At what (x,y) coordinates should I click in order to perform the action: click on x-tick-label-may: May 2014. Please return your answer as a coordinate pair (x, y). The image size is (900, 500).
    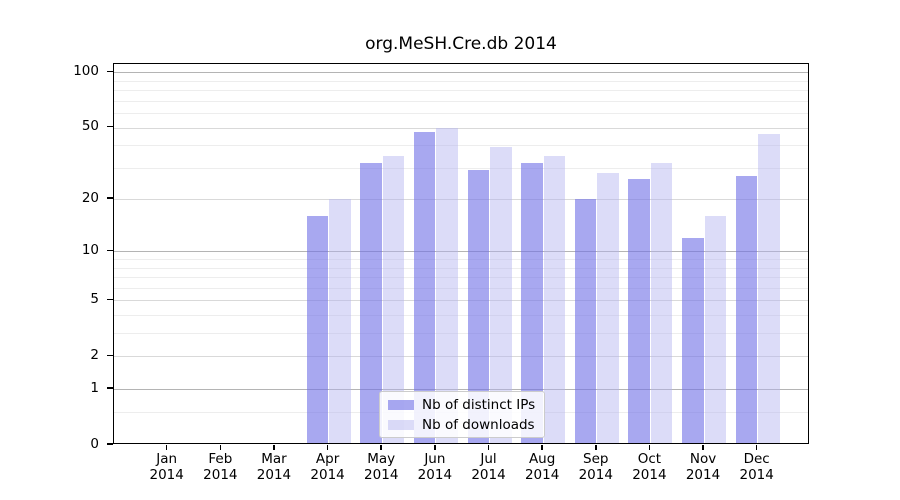
    Looking at the image, I should click on (381, 467).